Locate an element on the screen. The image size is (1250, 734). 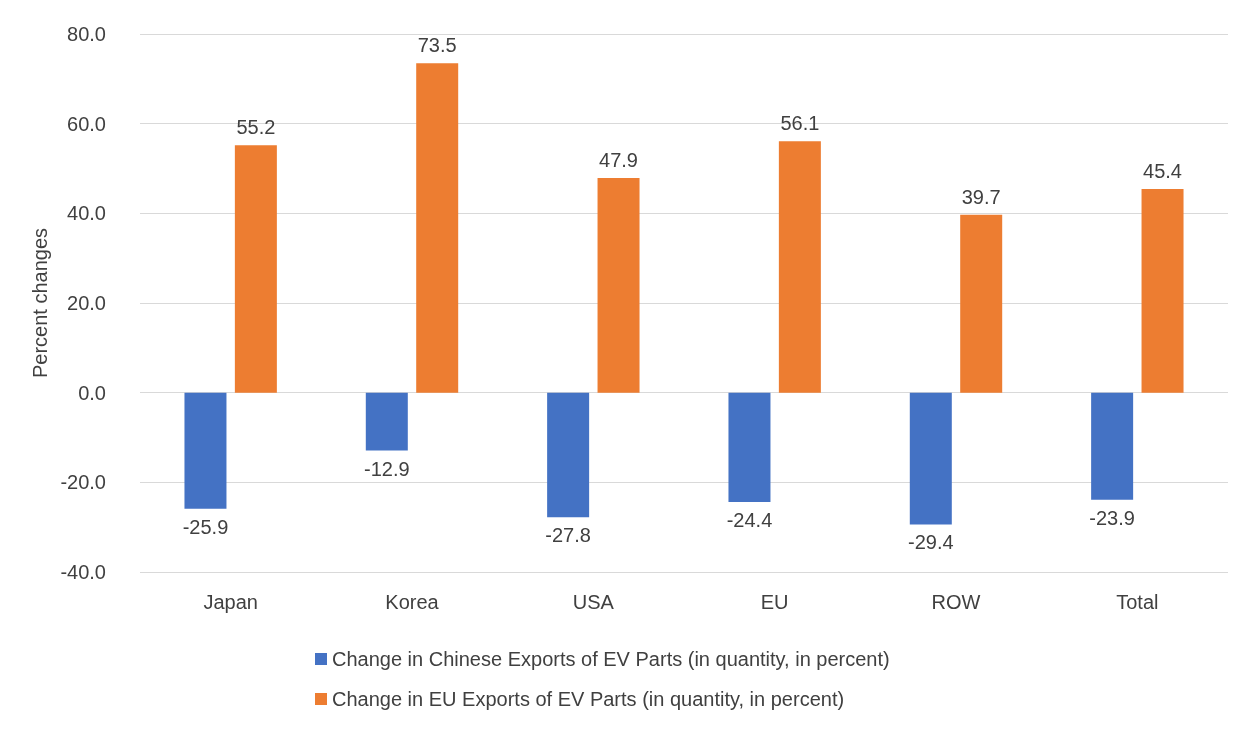
data-label: -12.9 is located at coordinates (387, 468).